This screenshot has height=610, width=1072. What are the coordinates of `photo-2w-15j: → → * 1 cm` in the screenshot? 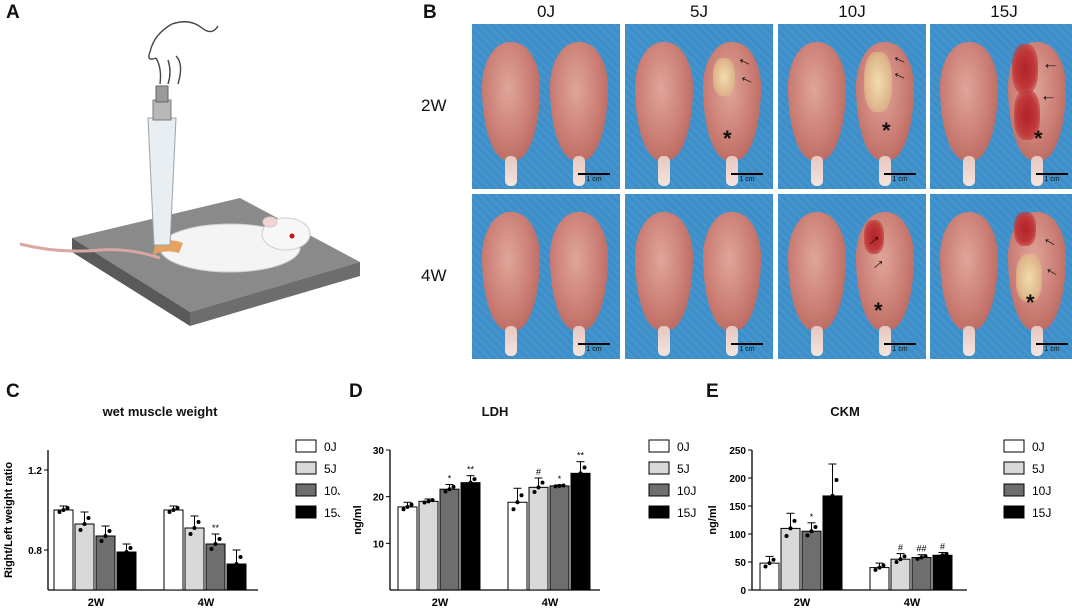 It's located at (1001, 106).